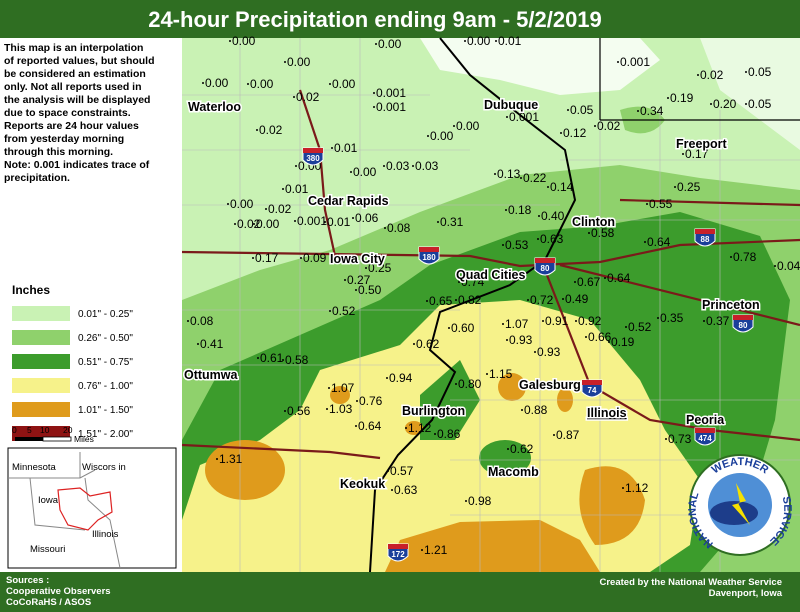  I want to click on scale-bar, so click(29, 439).